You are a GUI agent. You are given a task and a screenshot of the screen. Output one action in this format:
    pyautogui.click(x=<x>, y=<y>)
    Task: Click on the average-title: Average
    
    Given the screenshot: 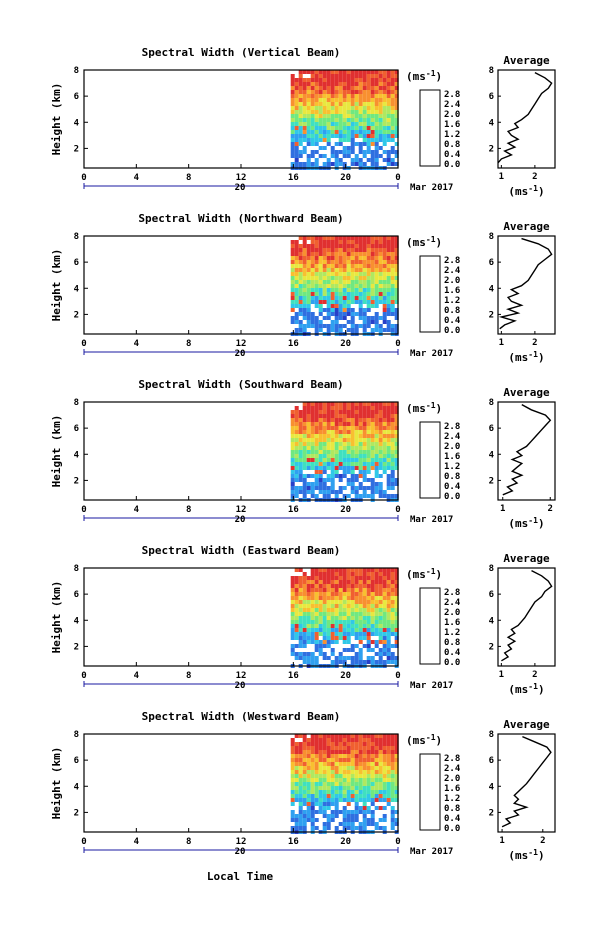 What is the action you would take?
    pyautogui.click(x=526, y=392)
    